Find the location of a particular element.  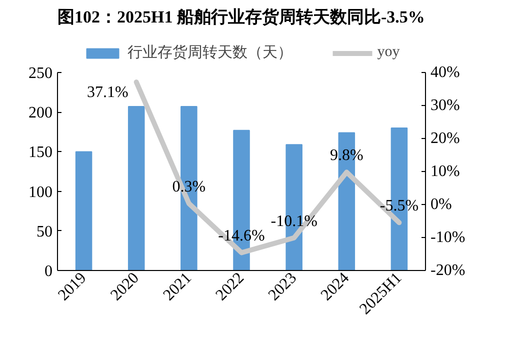

y-tick-label: 150 is located at coordinates (40, 153).